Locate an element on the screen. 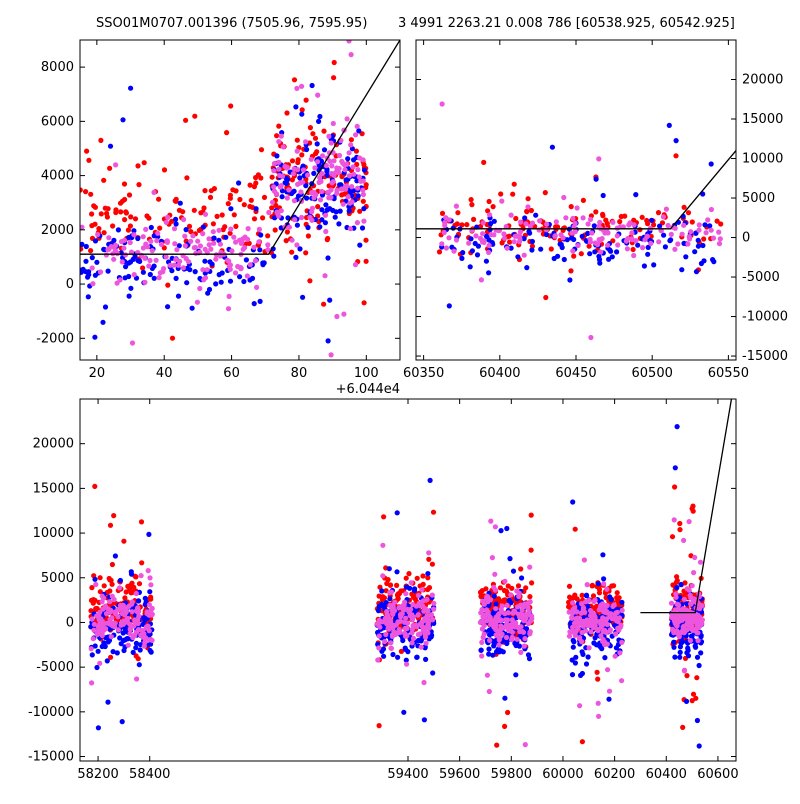  y-tick-label: 6000 is located at coordinates (57, 121).